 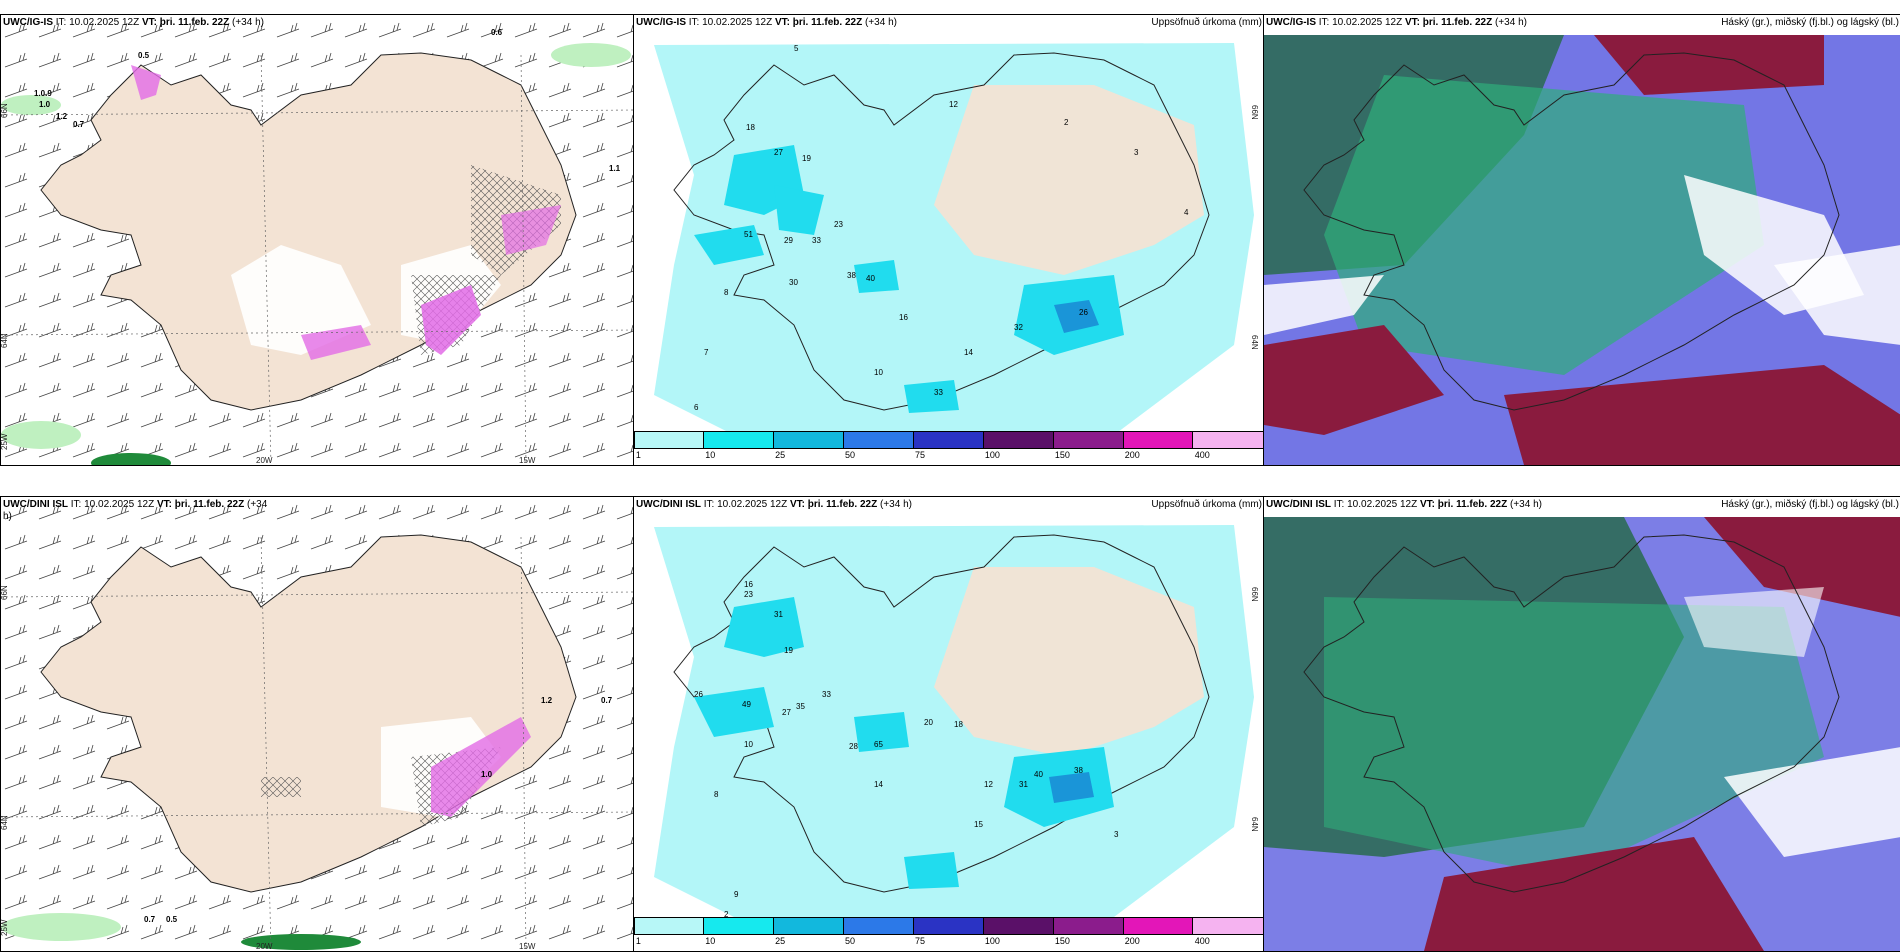 I want to click on value-label: 16, so click(x=748, y=584).